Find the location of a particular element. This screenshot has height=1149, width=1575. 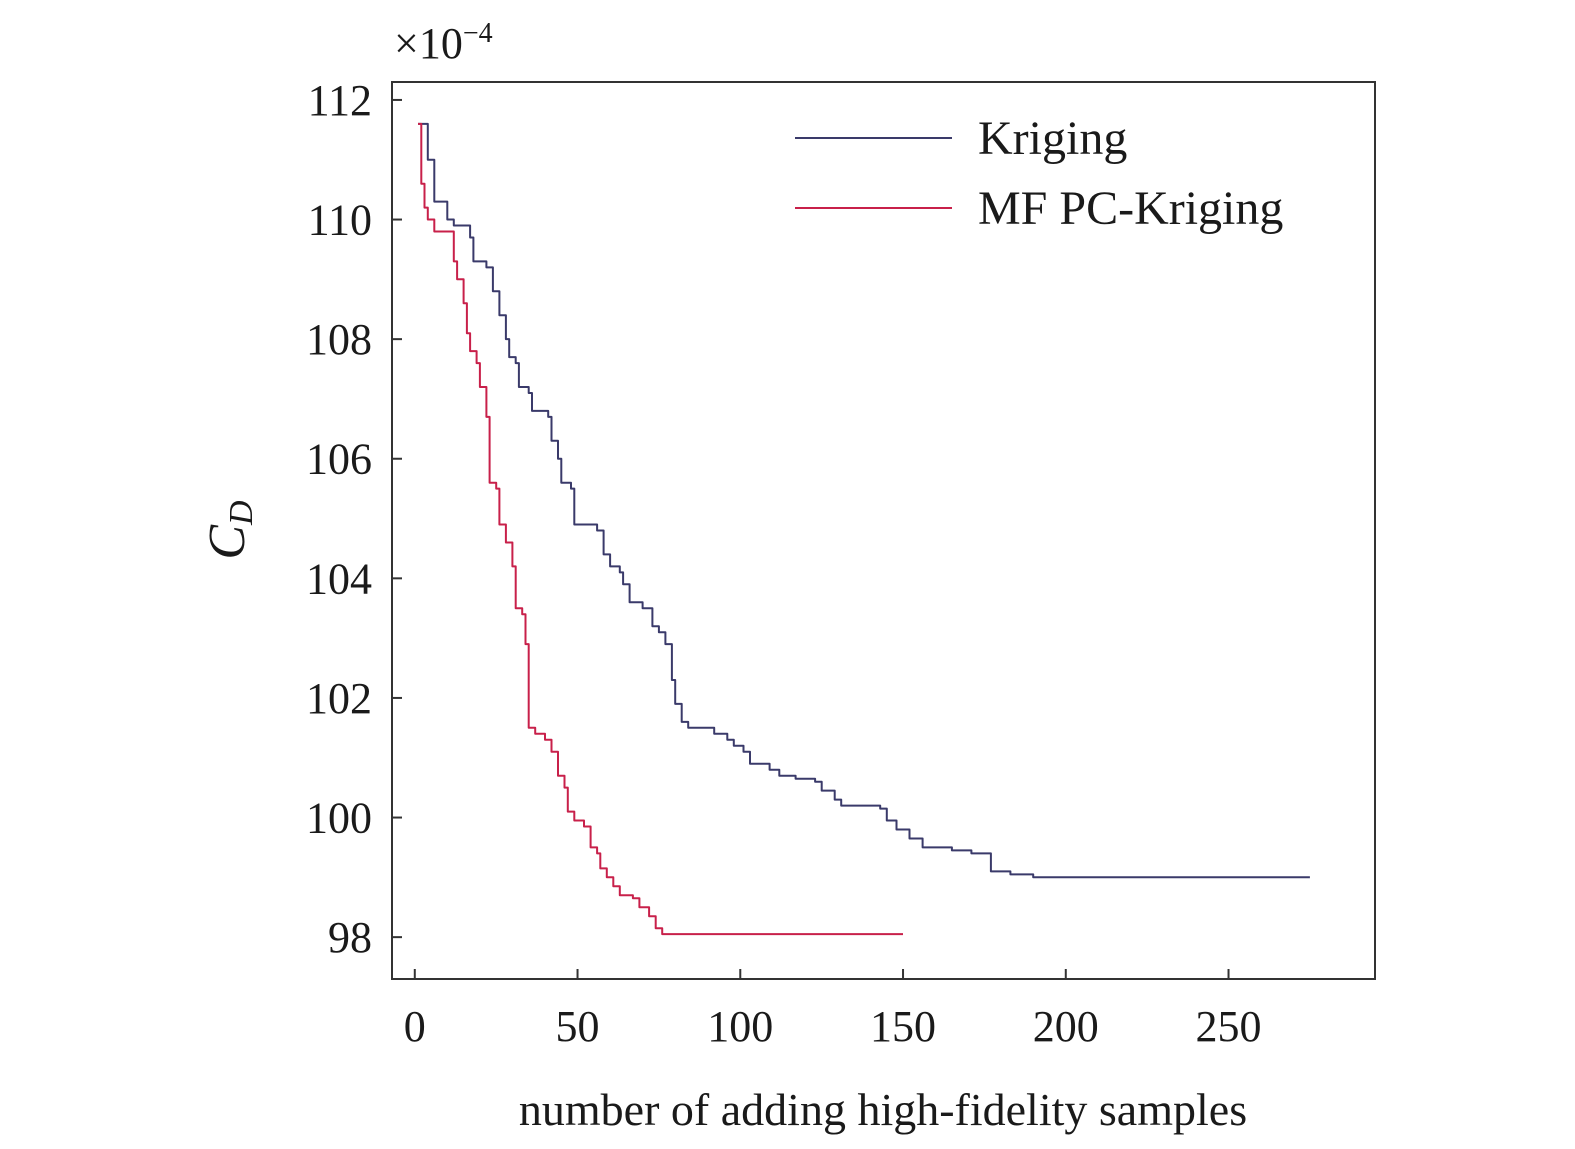

y-tick-label: 100 is located at coordinates (339, 818).